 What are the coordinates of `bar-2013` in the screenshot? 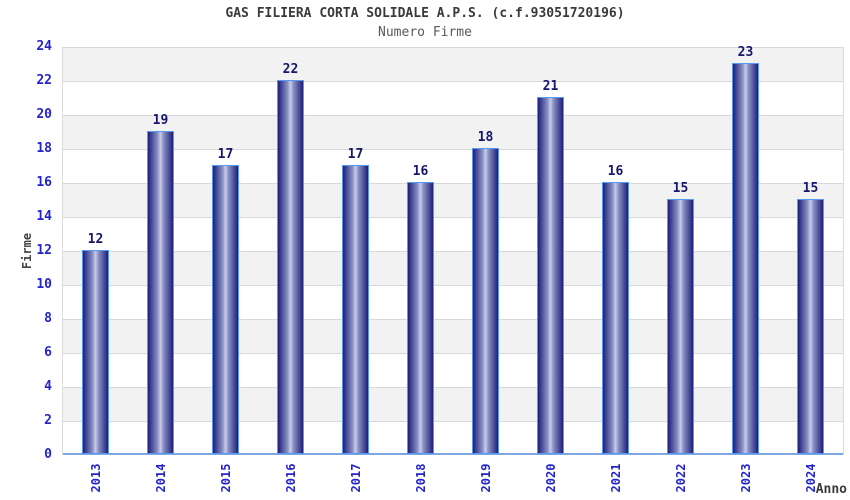 It's located at (95, 352).